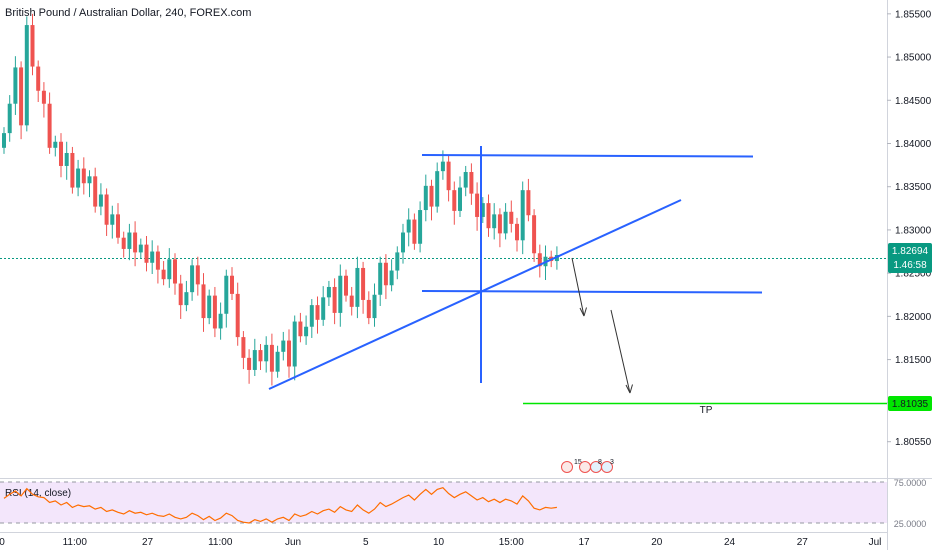 The height and width of the screenshot is (550, 932). Describe the element at coordinates (220, 542) in the screenshot. I see `time-tick-label: 11:00` at that location.